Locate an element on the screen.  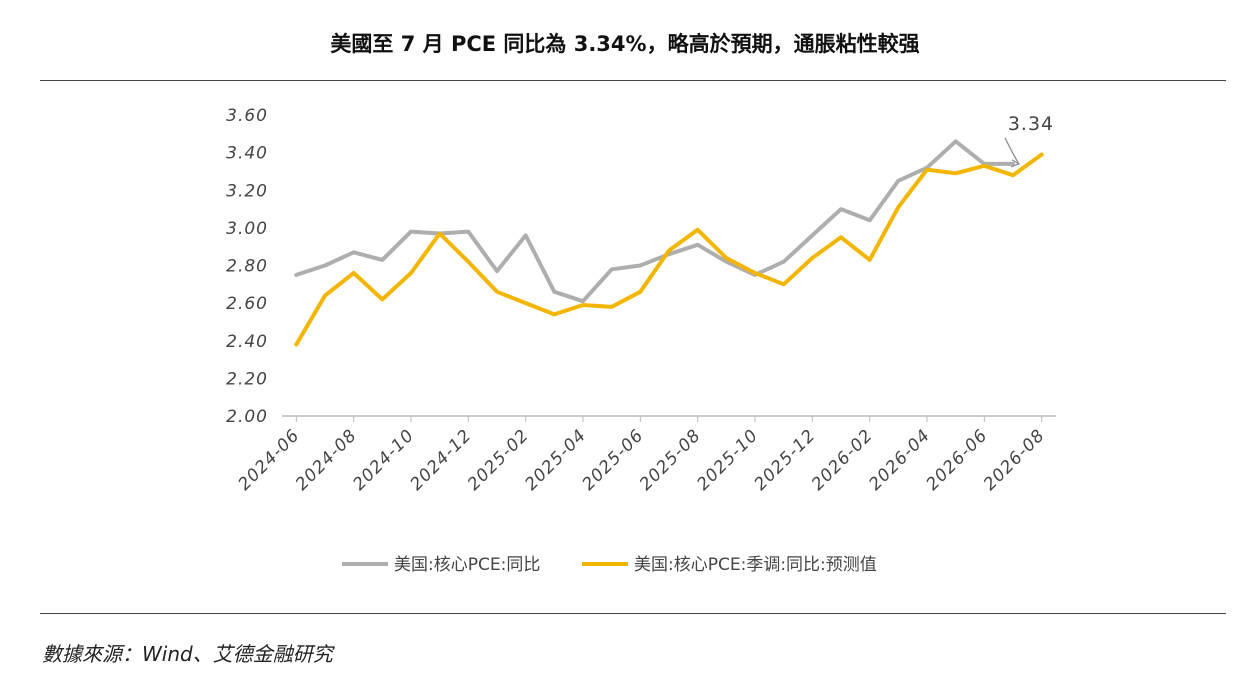
y-tick-label: 3.20 is located at coordinates (247, 191).